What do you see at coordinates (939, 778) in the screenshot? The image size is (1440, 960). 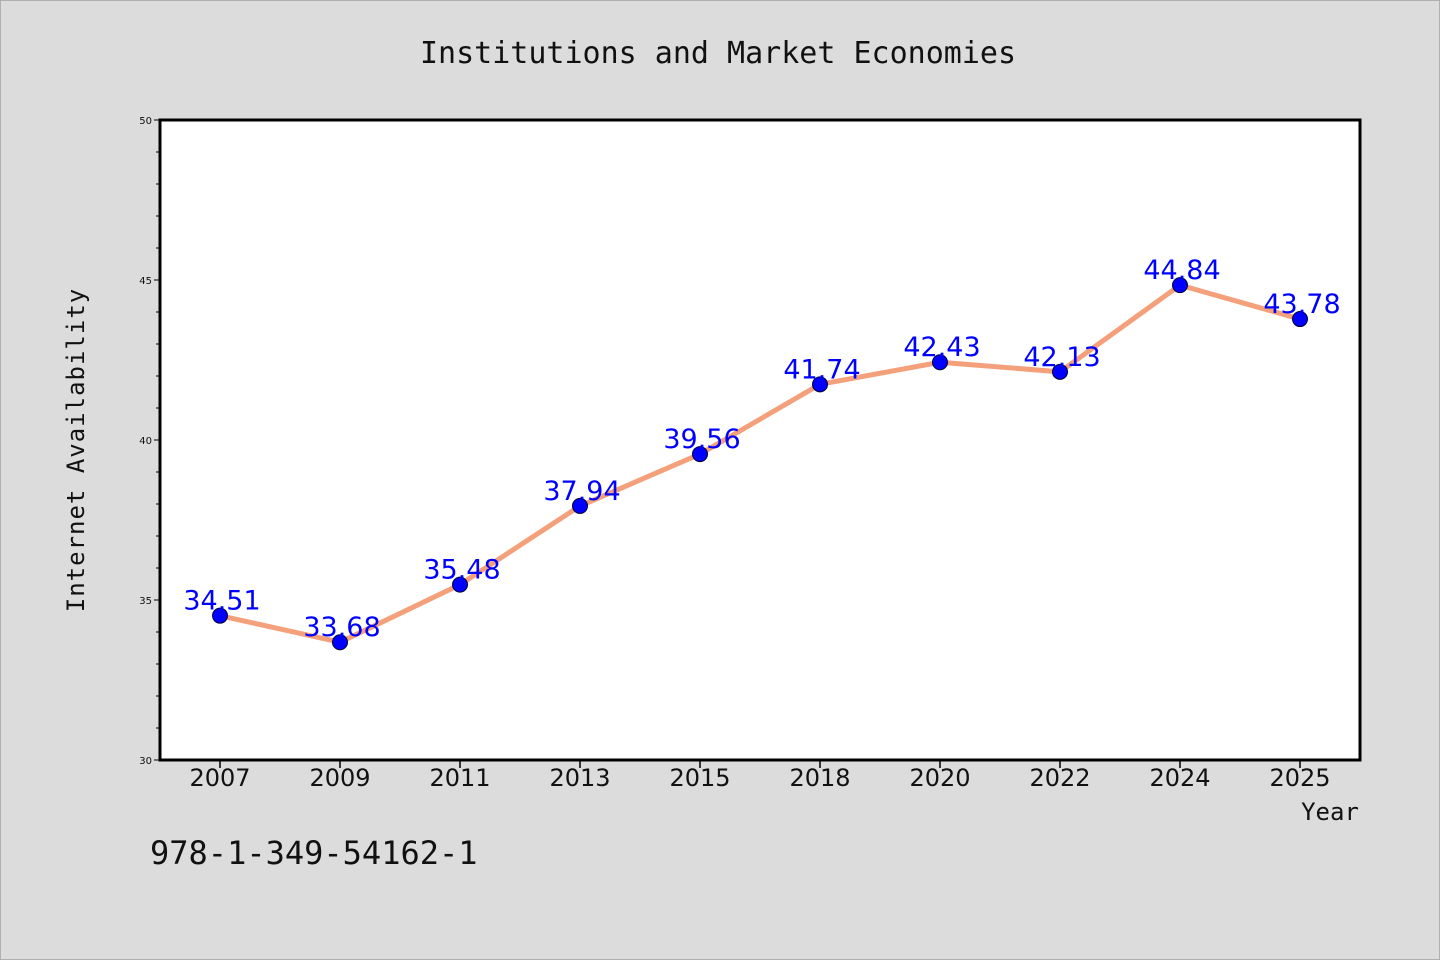 I see `x-tick-label: 2020` at bounding box center [939, 778].